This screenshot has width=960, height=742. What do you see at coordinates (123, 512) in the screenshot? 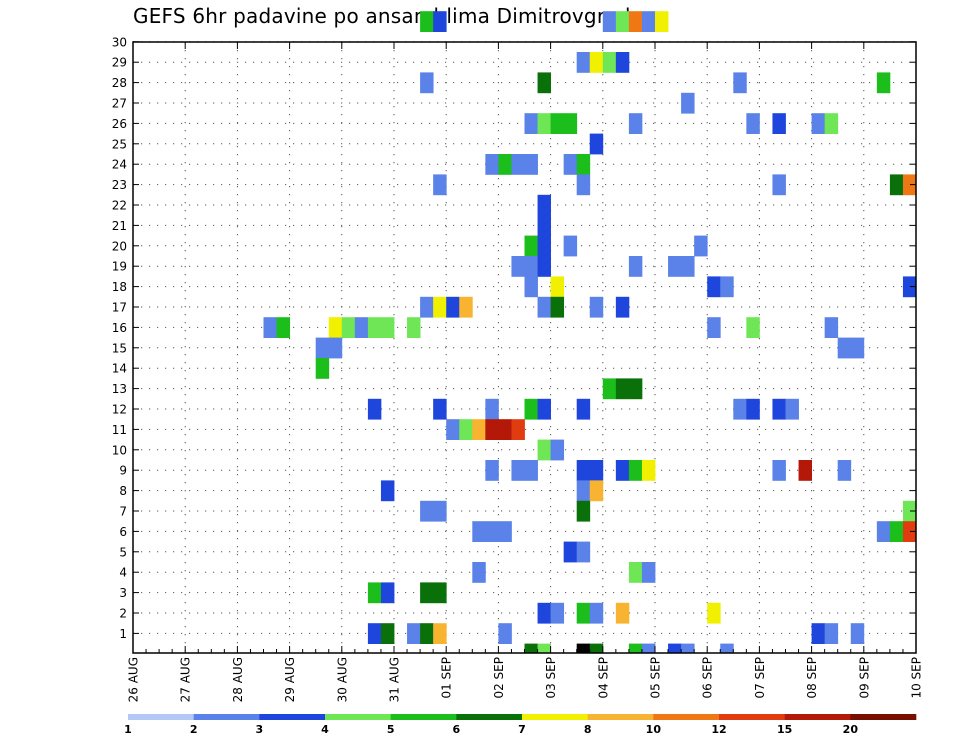
I see `y-tick-label: 7` at bounding box center [123, 512].